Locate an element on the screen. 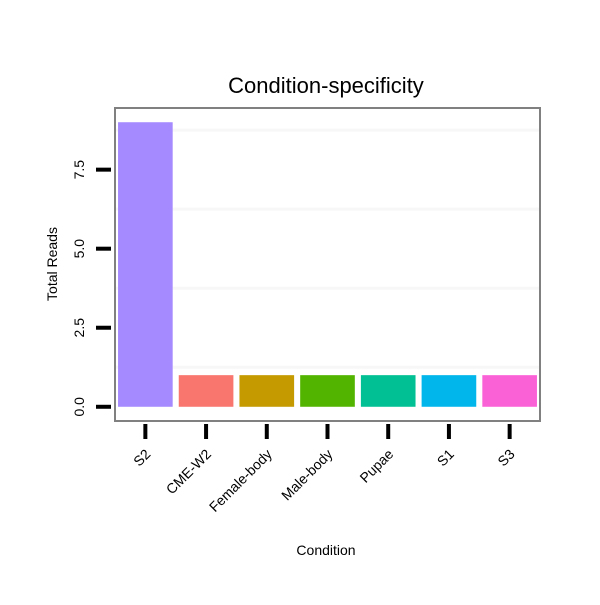 The width and height of the screenshot is (600, 605). bar-s1 is located at coordinates (449, 391).